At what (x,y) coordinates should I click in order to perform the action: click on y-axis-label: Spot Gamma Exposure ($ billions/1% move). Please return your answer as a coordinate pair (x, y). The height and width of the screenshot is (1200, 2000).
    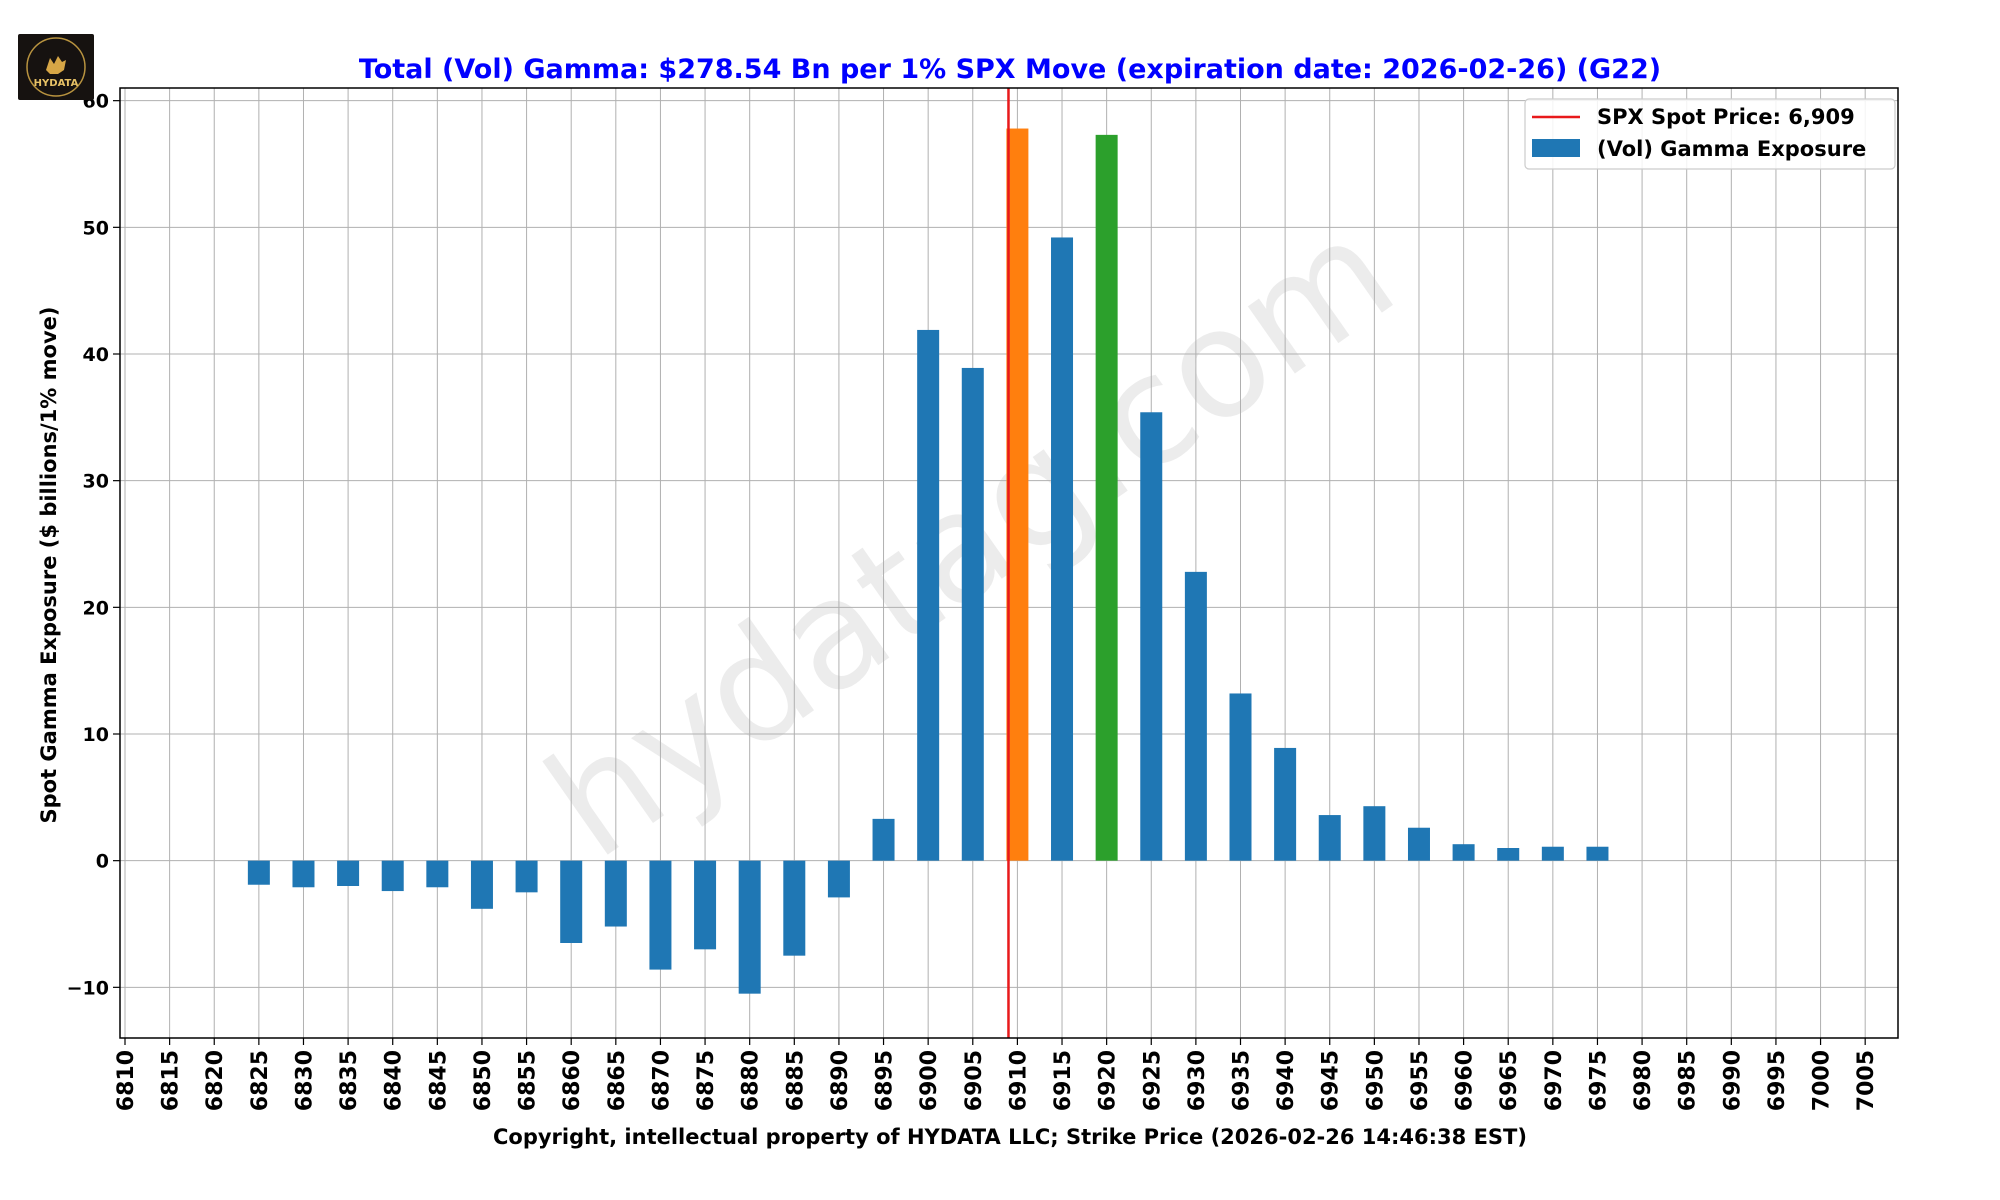
    Looking at the image, I should click on (49, 565).